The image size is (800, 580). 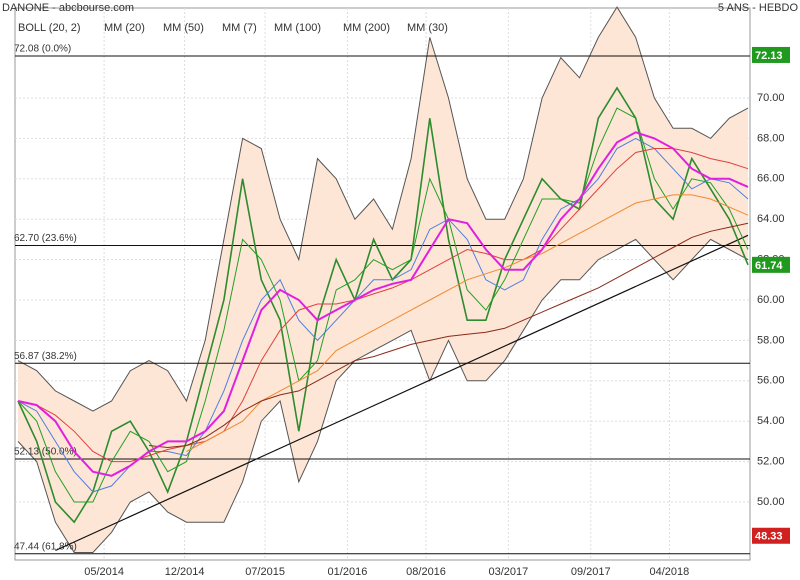 I want to click on chart-title: DANONE - abcbourse.com, so click(x=68, y=8).